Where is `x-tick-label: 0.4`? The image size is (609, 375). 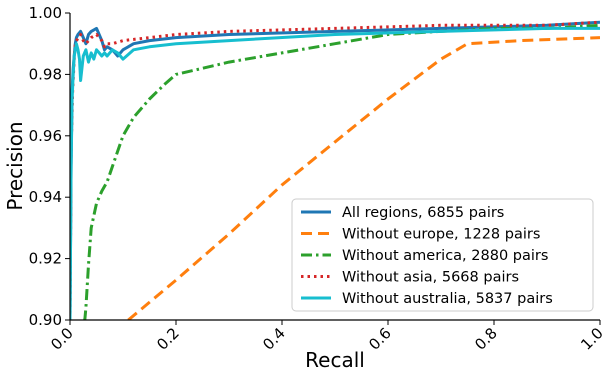
x-tick-label: 0.4 is located at coordinates (274, 339).